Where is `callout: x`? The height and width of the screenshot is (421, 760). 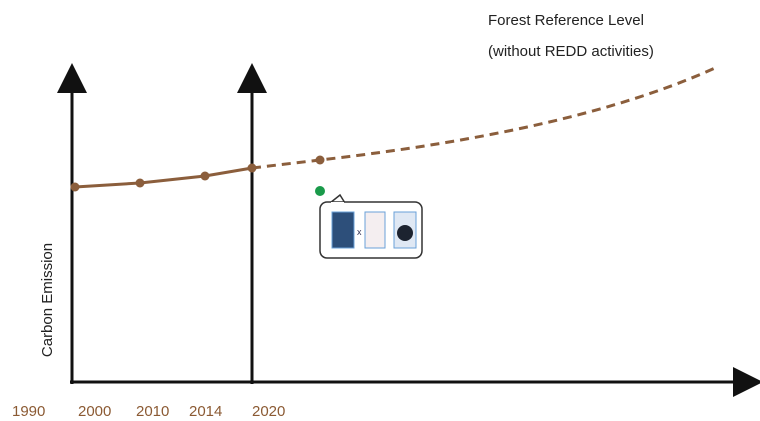
callout: x is located at coordinates (371, 226).